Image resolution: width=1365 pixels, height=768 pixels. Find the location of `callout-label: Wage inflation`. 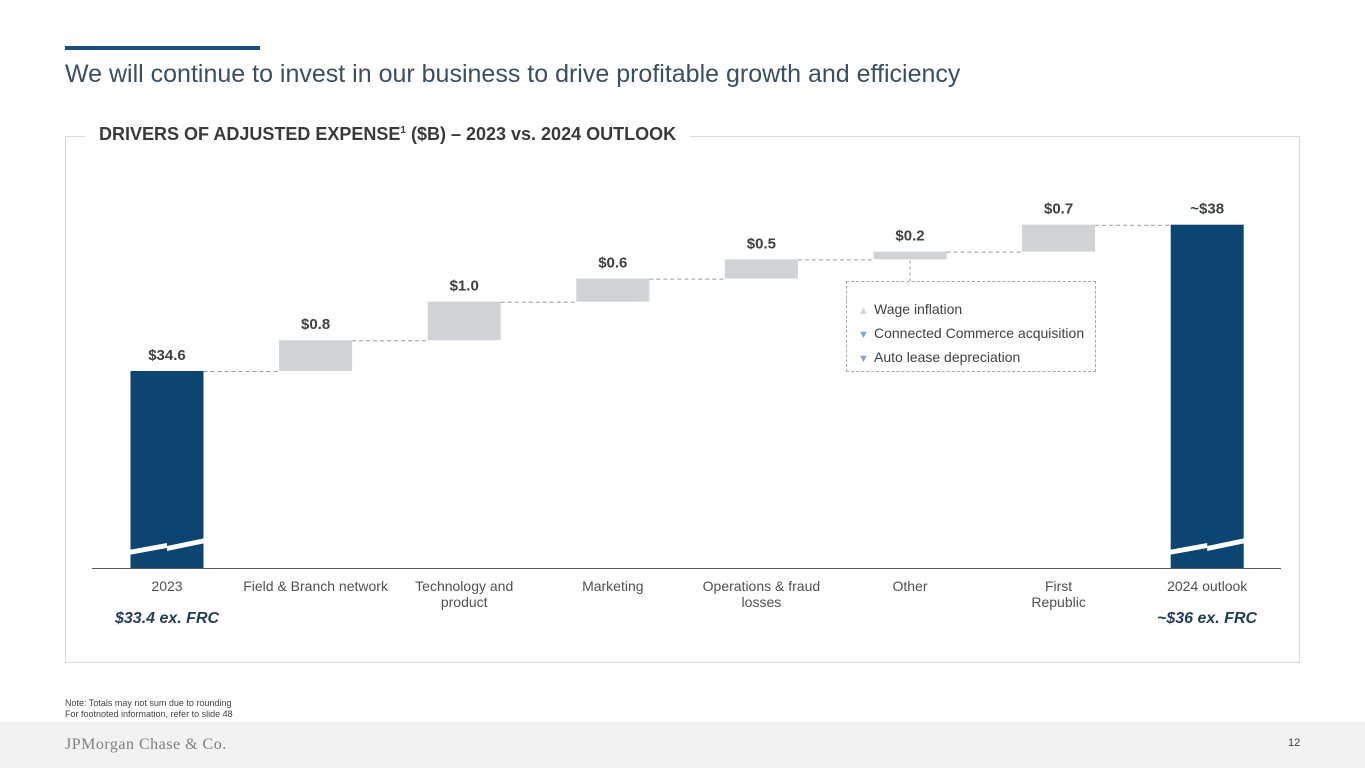

callout-label: Wage inflation is located at coordinates (918, 309).